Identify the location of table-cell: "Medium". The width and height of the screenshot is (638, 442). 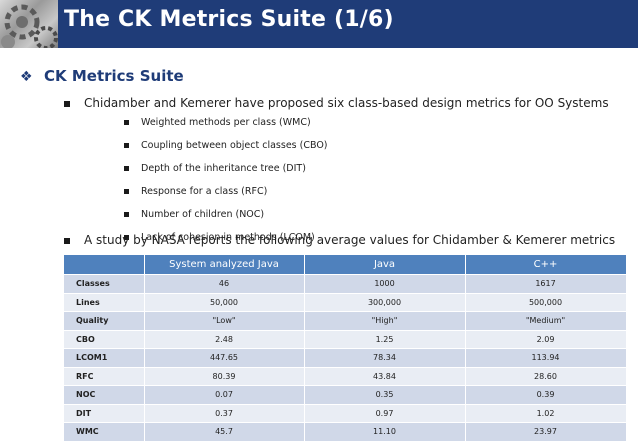
(546, 320).